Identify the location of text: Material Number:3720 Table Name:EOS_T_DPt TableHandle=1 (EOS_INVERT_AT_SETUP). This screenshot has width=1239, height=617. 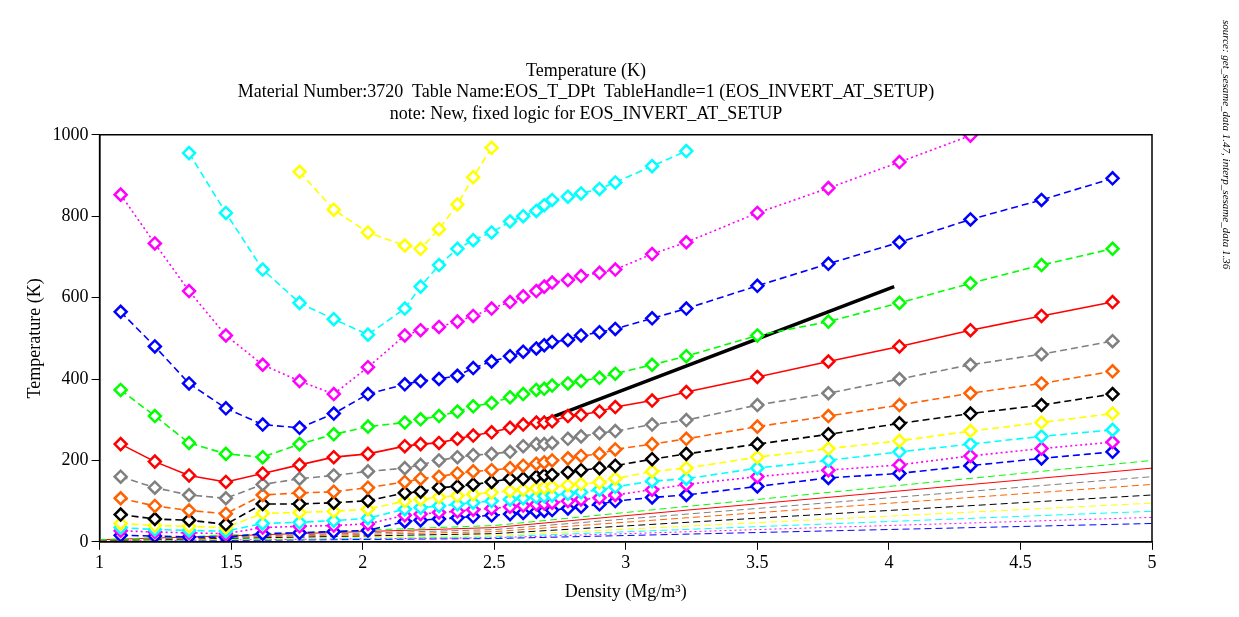
(586, 91).